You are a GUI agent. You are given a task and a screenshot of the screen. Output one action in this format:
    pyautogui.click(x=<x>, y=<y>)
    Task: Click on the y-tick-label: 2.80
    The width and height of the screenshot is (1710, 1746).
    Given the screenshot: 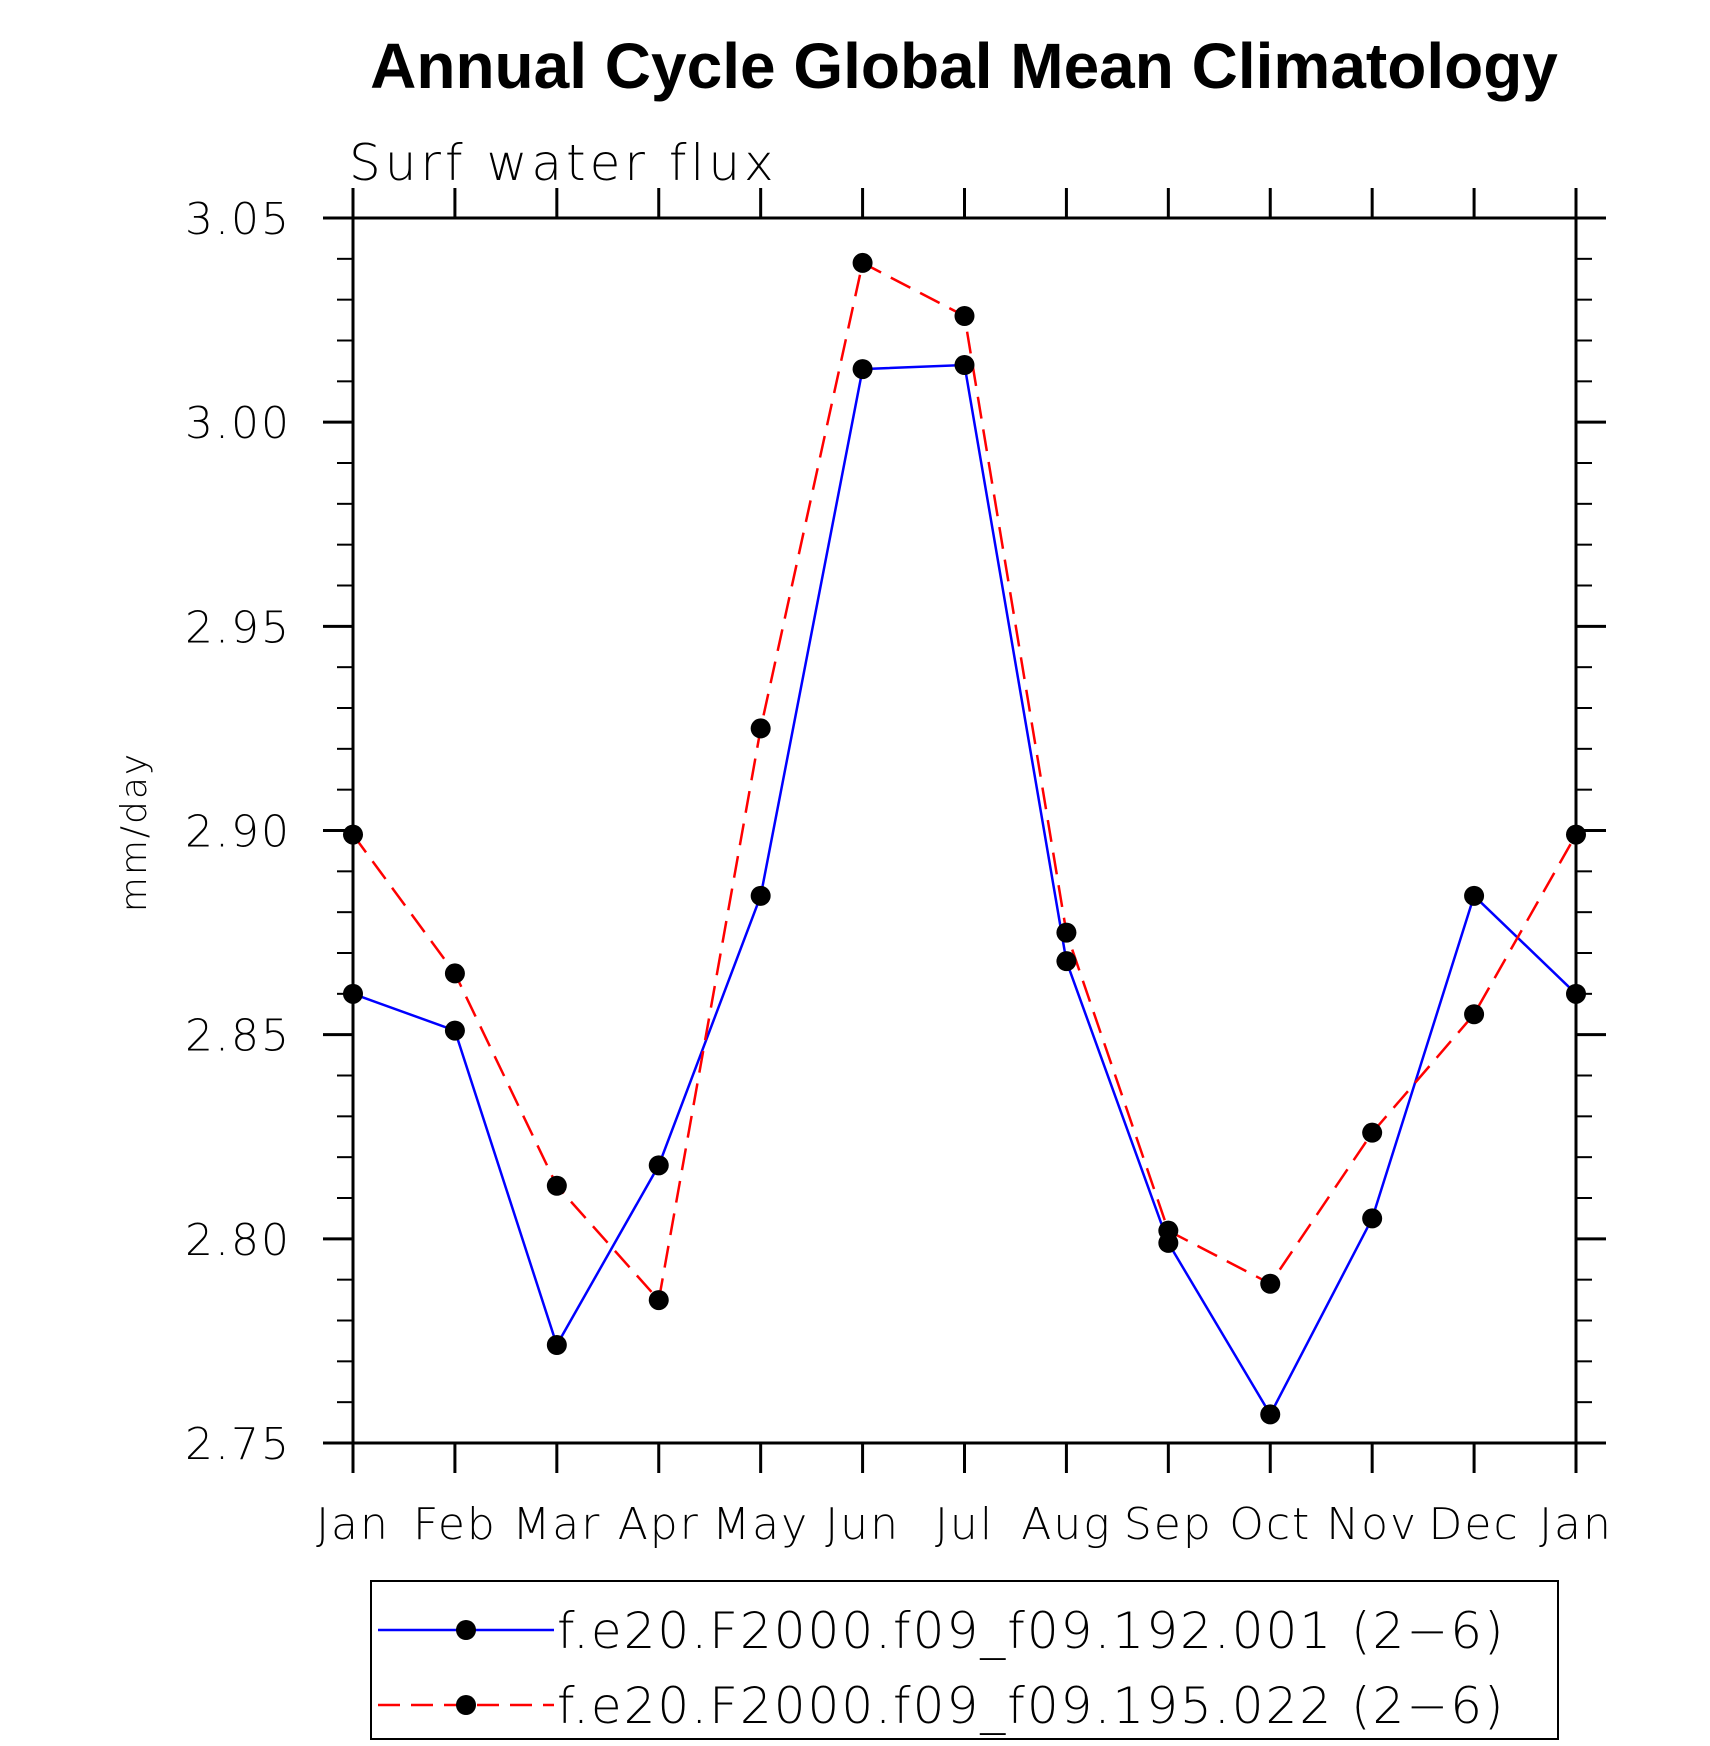 What is the action you would take?
    pyautogui.click(x=238, y=1240)
    